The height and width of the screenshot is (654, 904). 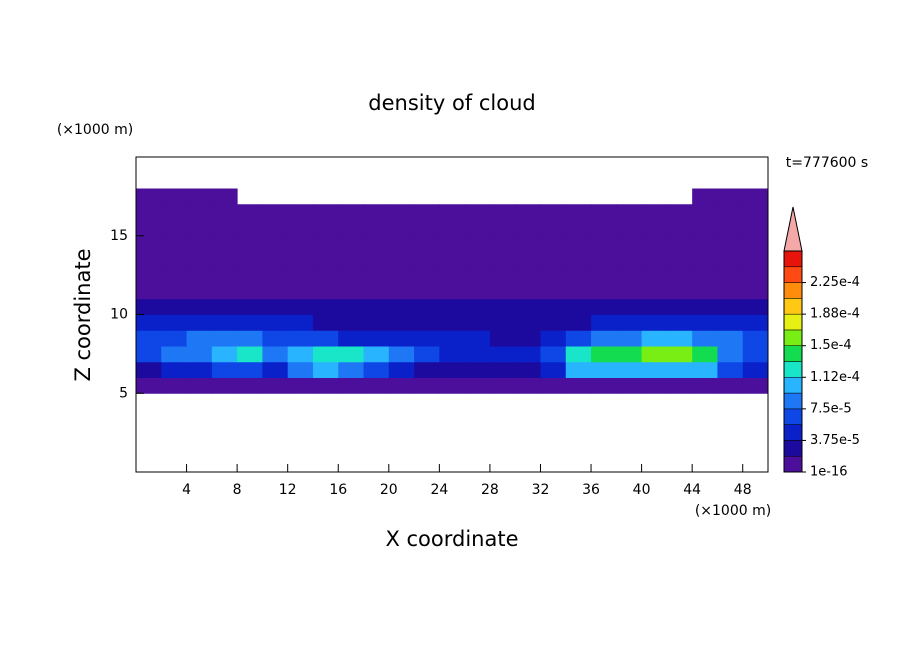 I want to click on x-tick-label: 12, so click(x=288, y=490).